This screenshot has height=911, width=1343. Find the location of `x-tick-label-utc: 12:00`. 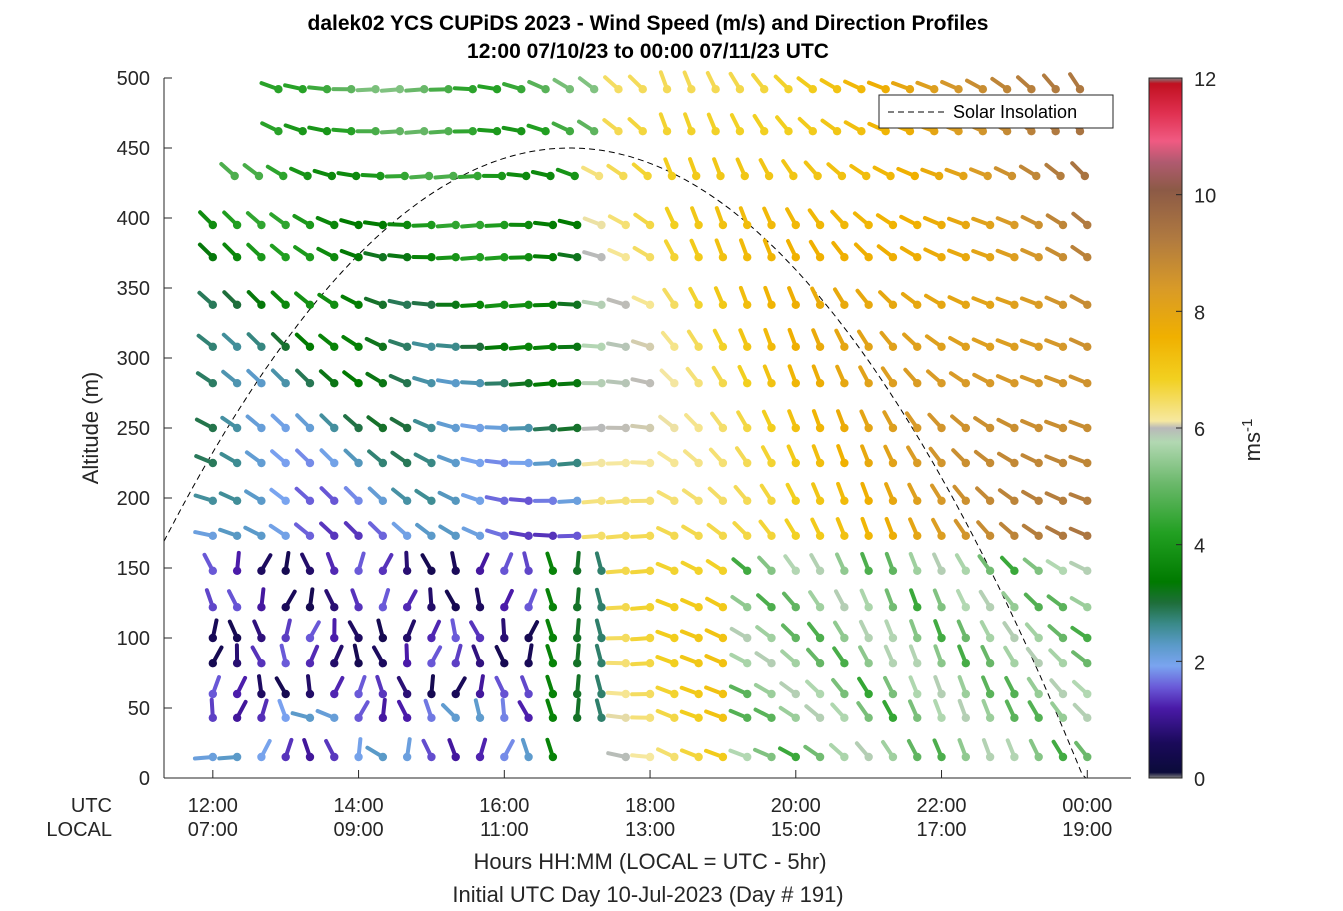

x-tick-label-utc: 12:00 is located at coordinates (213, 806).